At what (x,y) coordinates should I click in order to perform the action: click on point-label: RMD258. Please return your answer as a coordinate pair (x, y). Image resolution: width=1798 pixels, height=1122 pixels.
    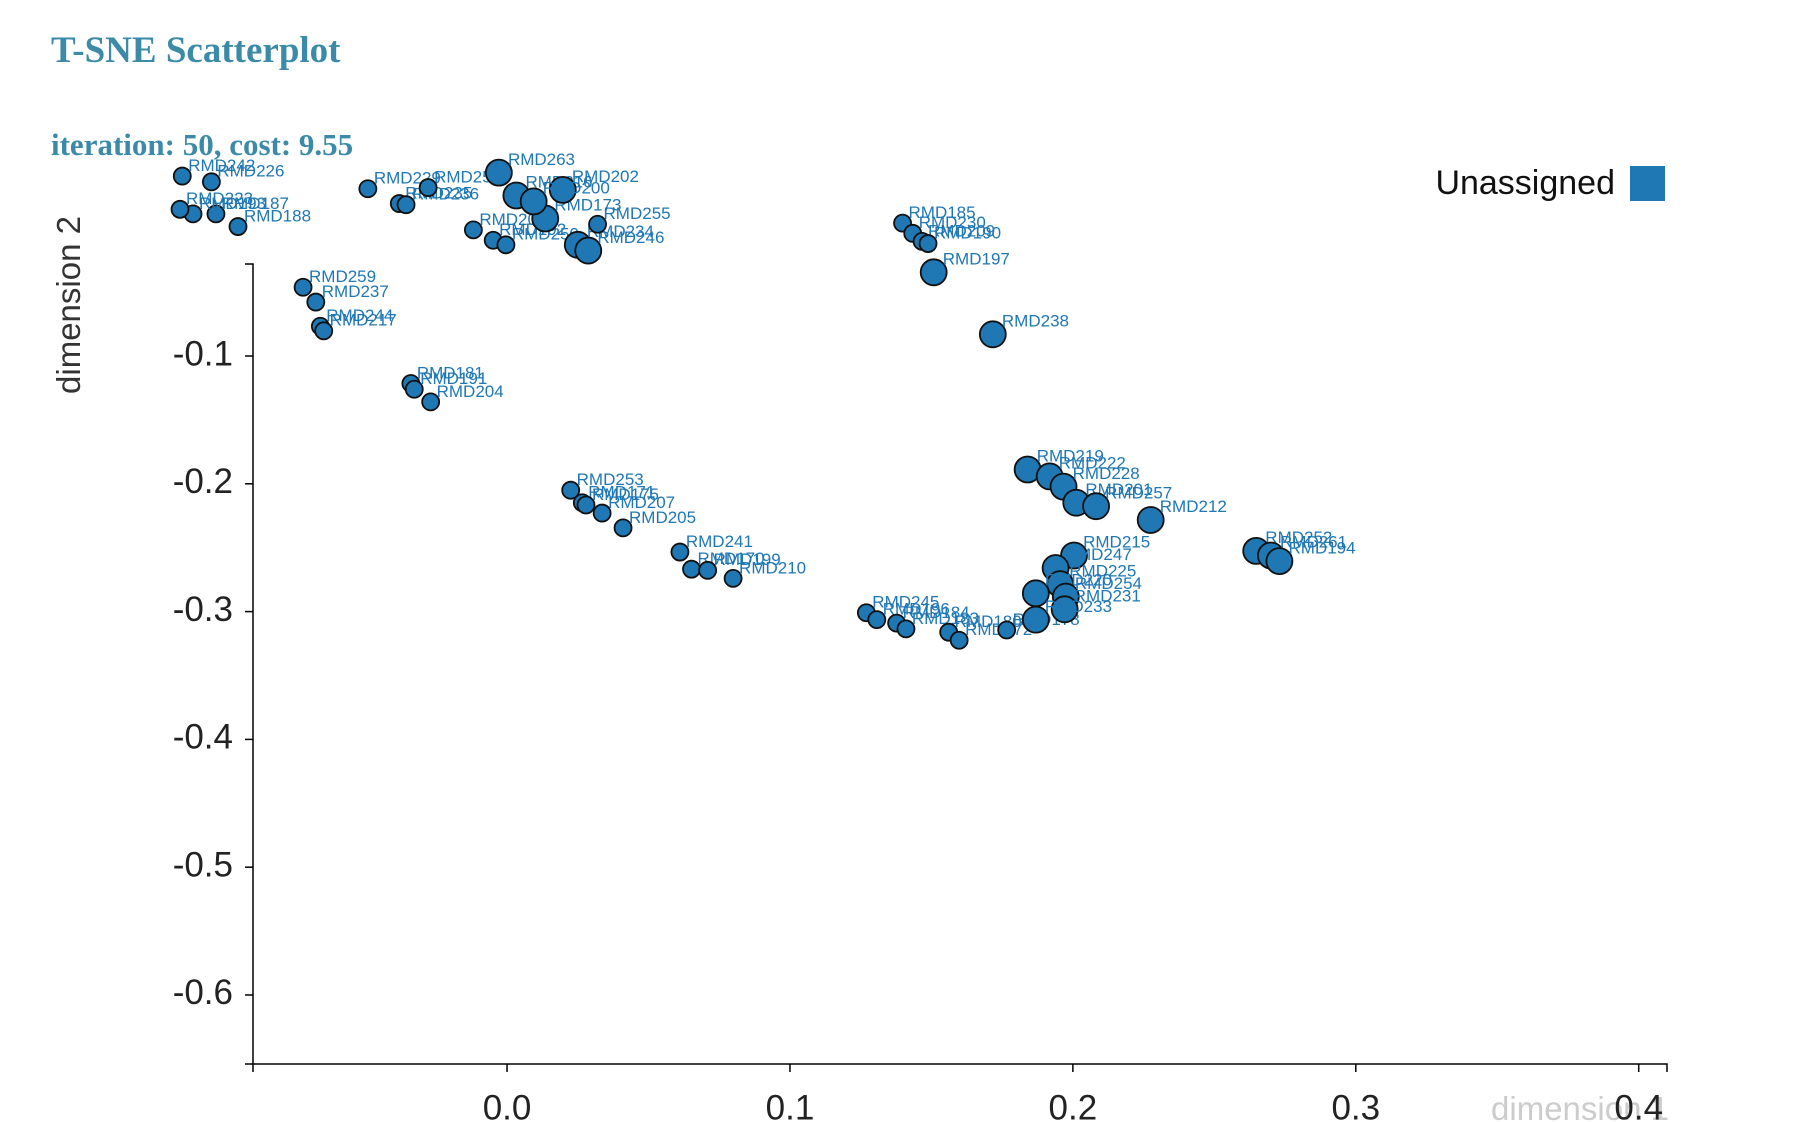
    Looking at the image, I should click on (467, 176).